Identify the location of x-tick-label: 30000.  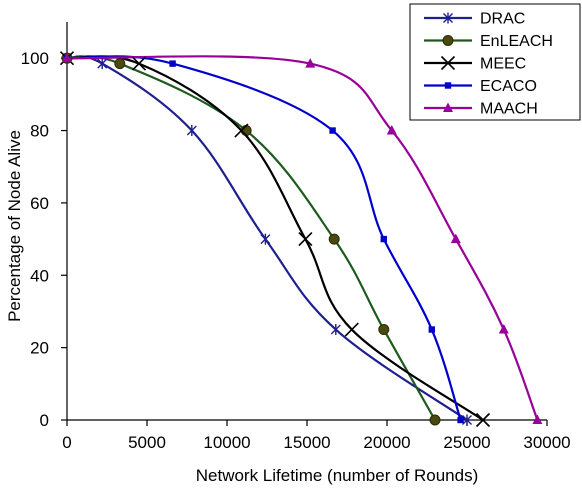
(546, 442).